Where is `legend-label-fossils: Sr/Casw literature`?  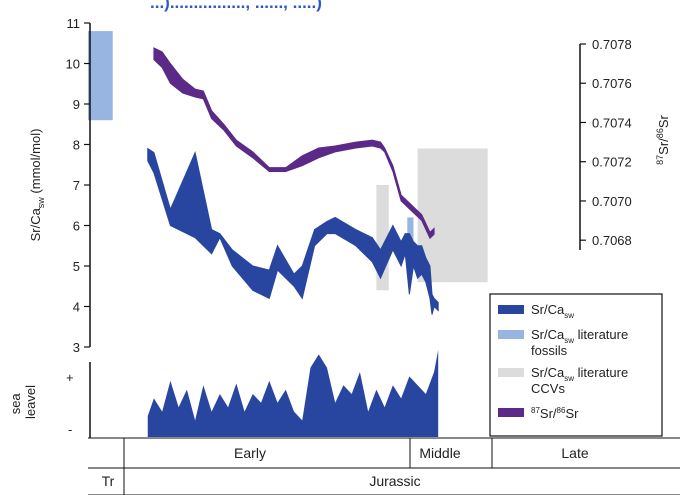 legend-label-fossils: Sr/Casw literature is located at coordinates (579, 336).